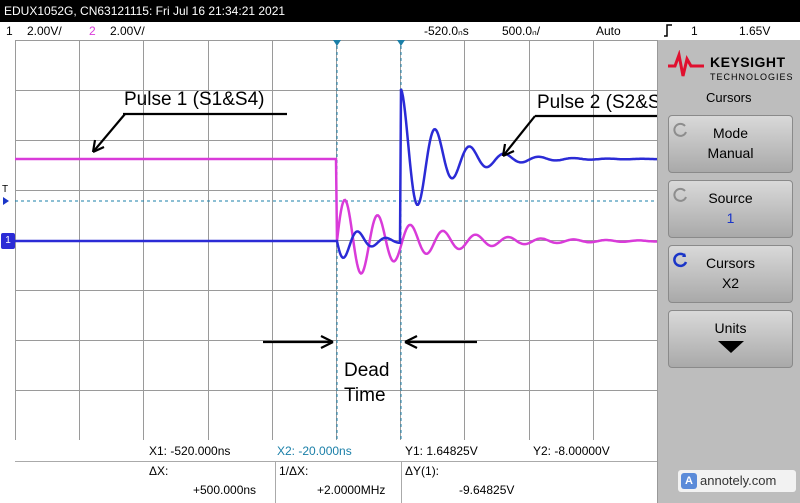 The width and height of the screenshot is (800, 503). What do you see at coordinates (755, 31) in the screenshot?
I see `trigger-level: 1.65V` at bounding box center [755, 31].